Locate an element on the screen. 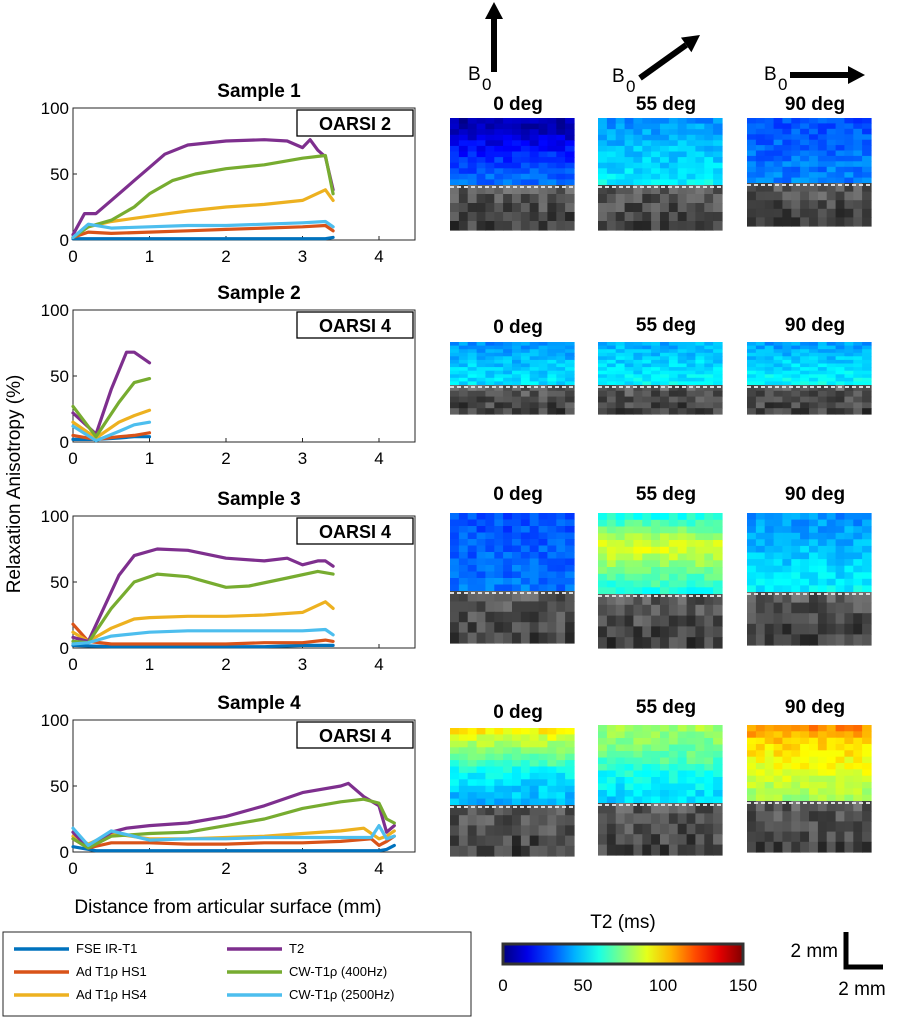 The image size is (900, 1018). series-line is located at coordinates (203, 634).